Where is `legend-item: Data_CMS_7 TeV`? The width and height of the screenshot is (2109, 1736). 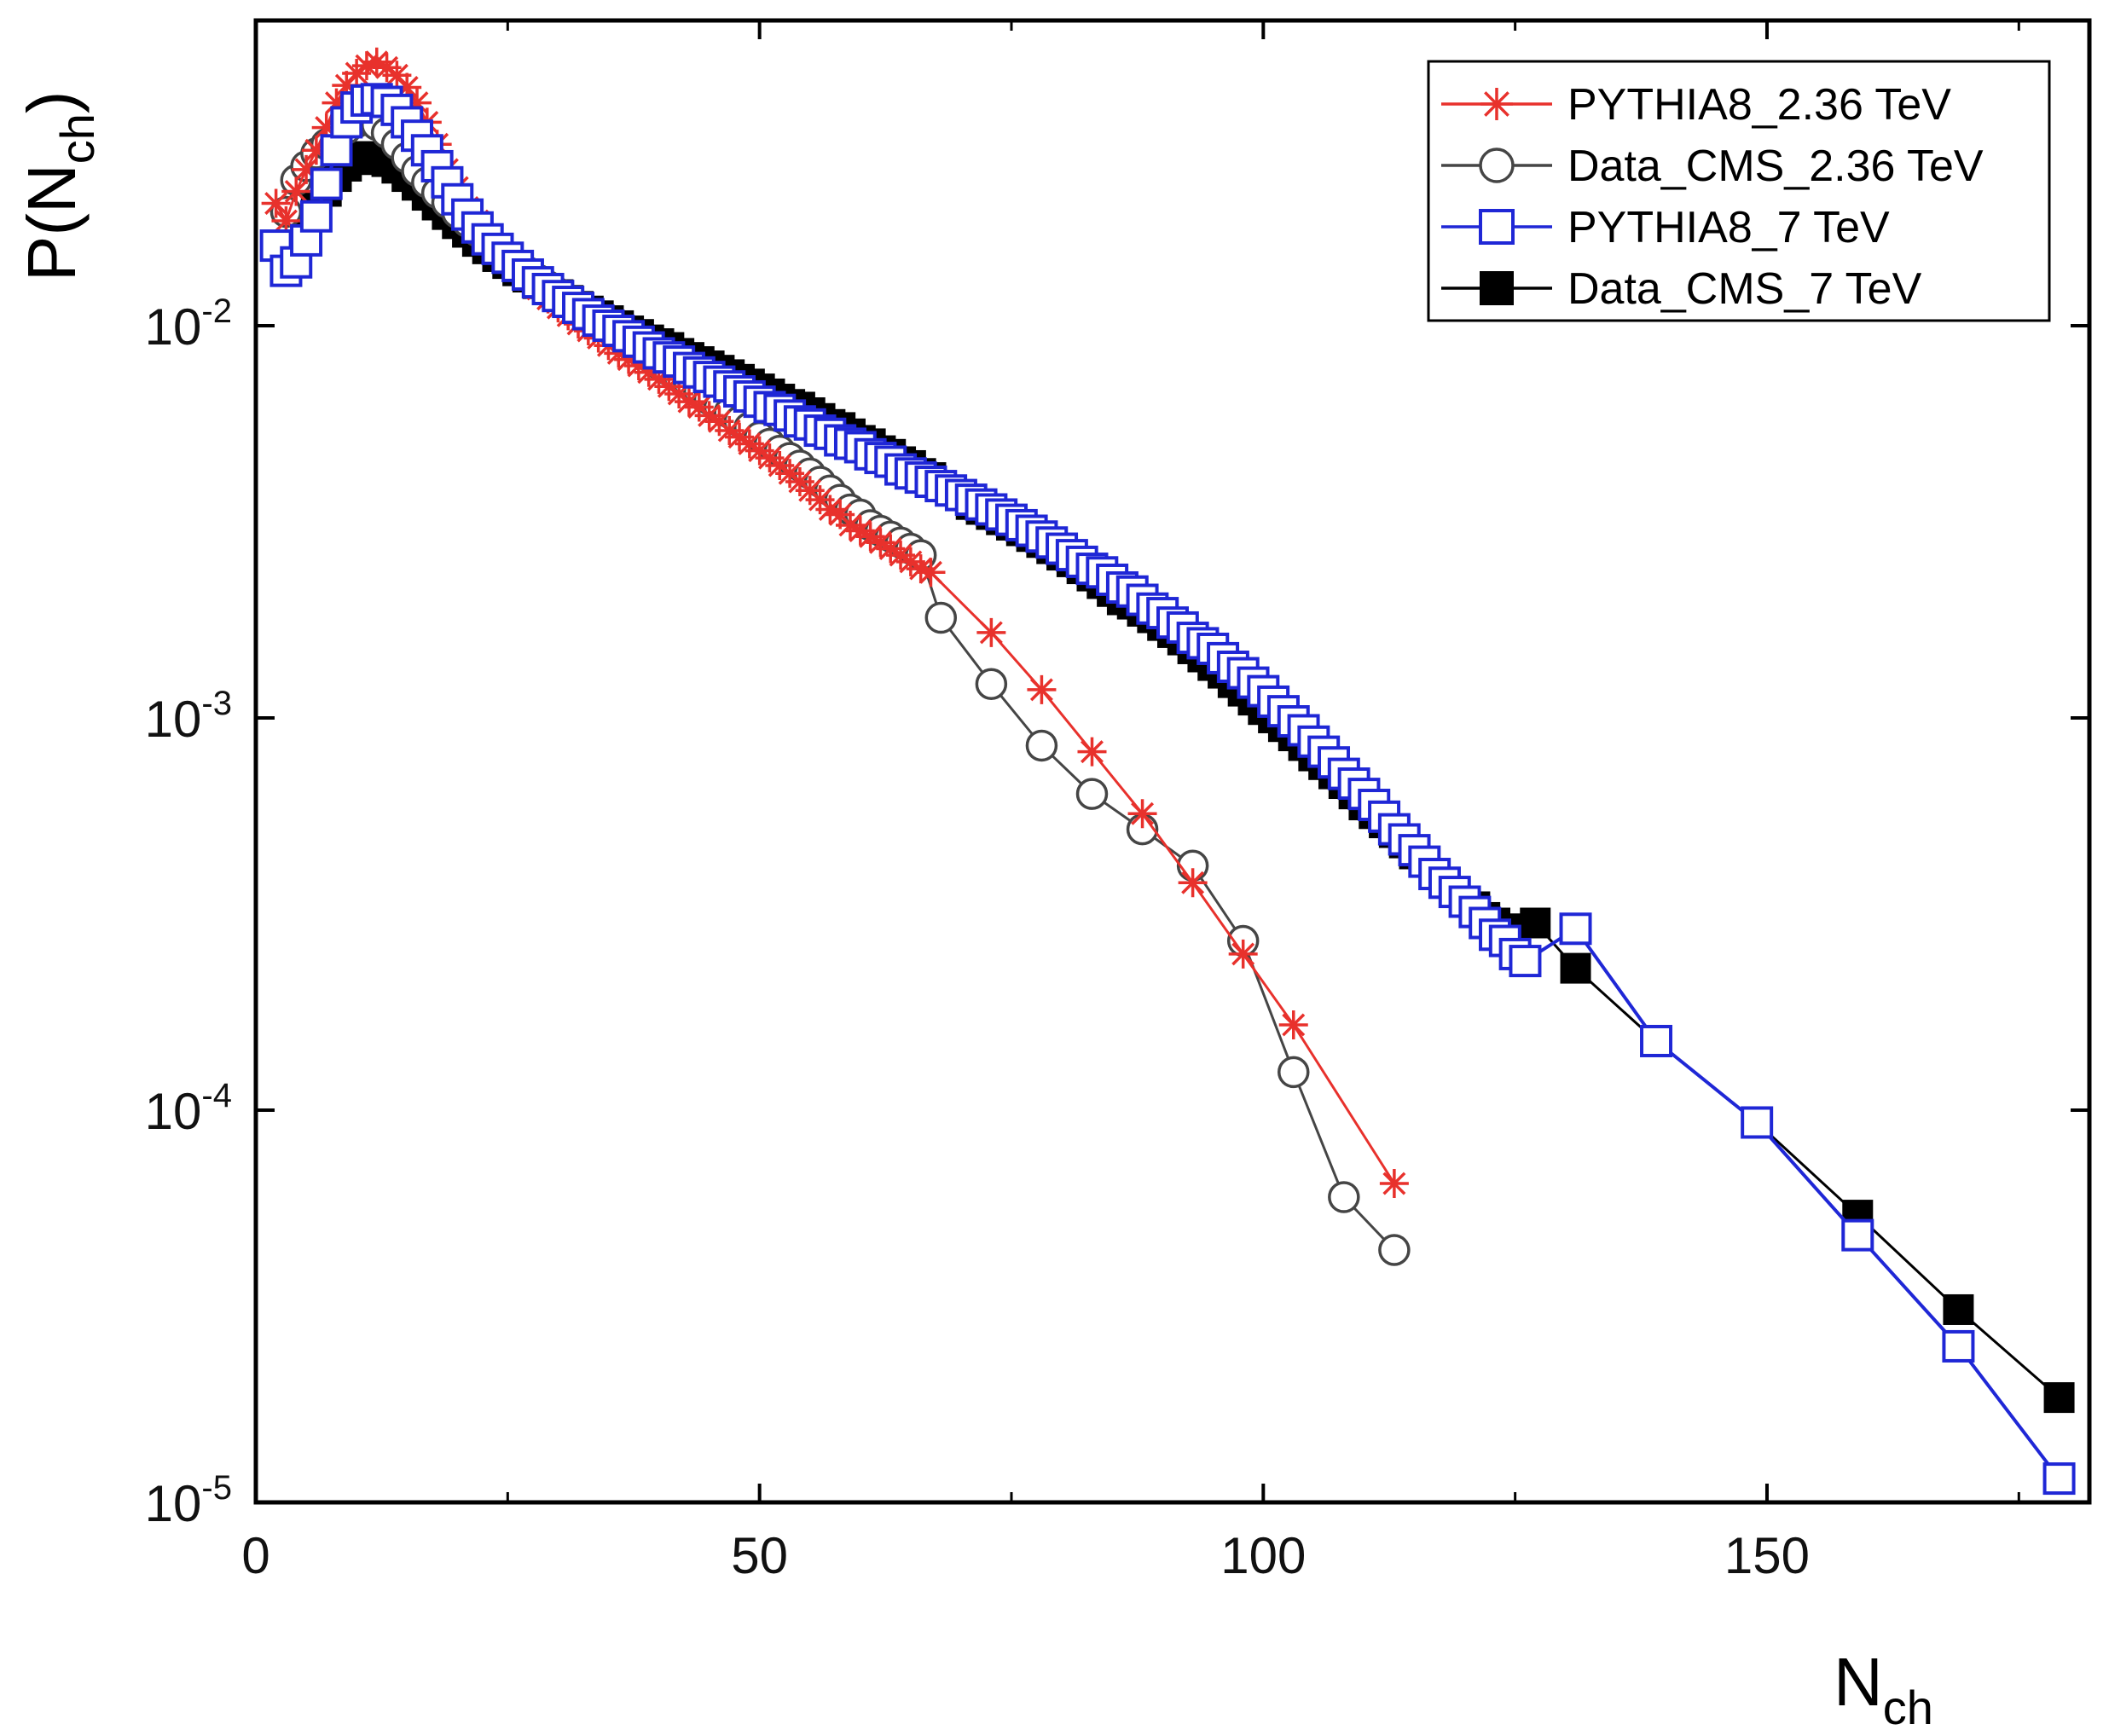
legend-item: Data_CMS_7 TeV is located at coordinates (1681, 289).